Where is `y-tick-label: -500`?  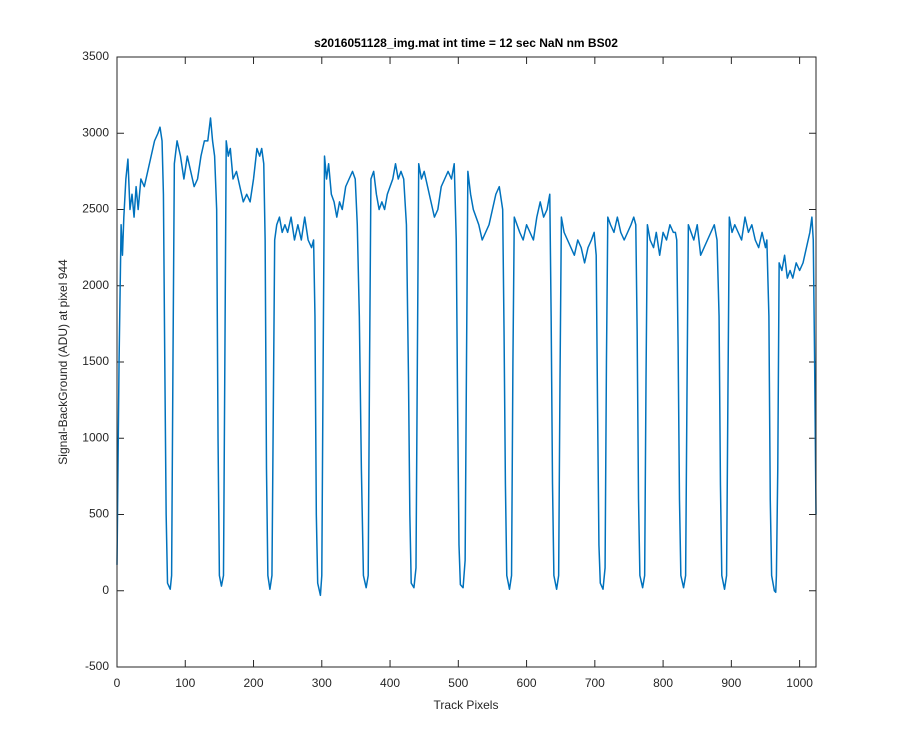
y-tick-label: -500 is located at coordinates (97, 666).